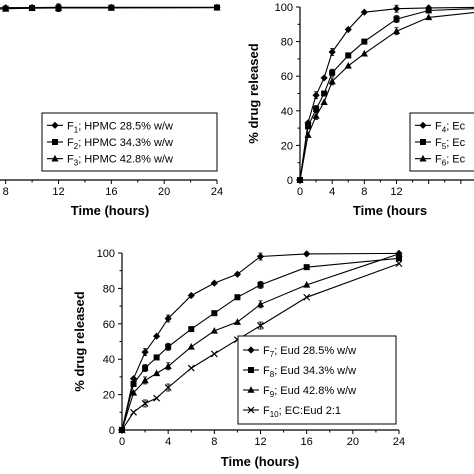  I want to click on x-tick-label: 16, so click(307, 442).